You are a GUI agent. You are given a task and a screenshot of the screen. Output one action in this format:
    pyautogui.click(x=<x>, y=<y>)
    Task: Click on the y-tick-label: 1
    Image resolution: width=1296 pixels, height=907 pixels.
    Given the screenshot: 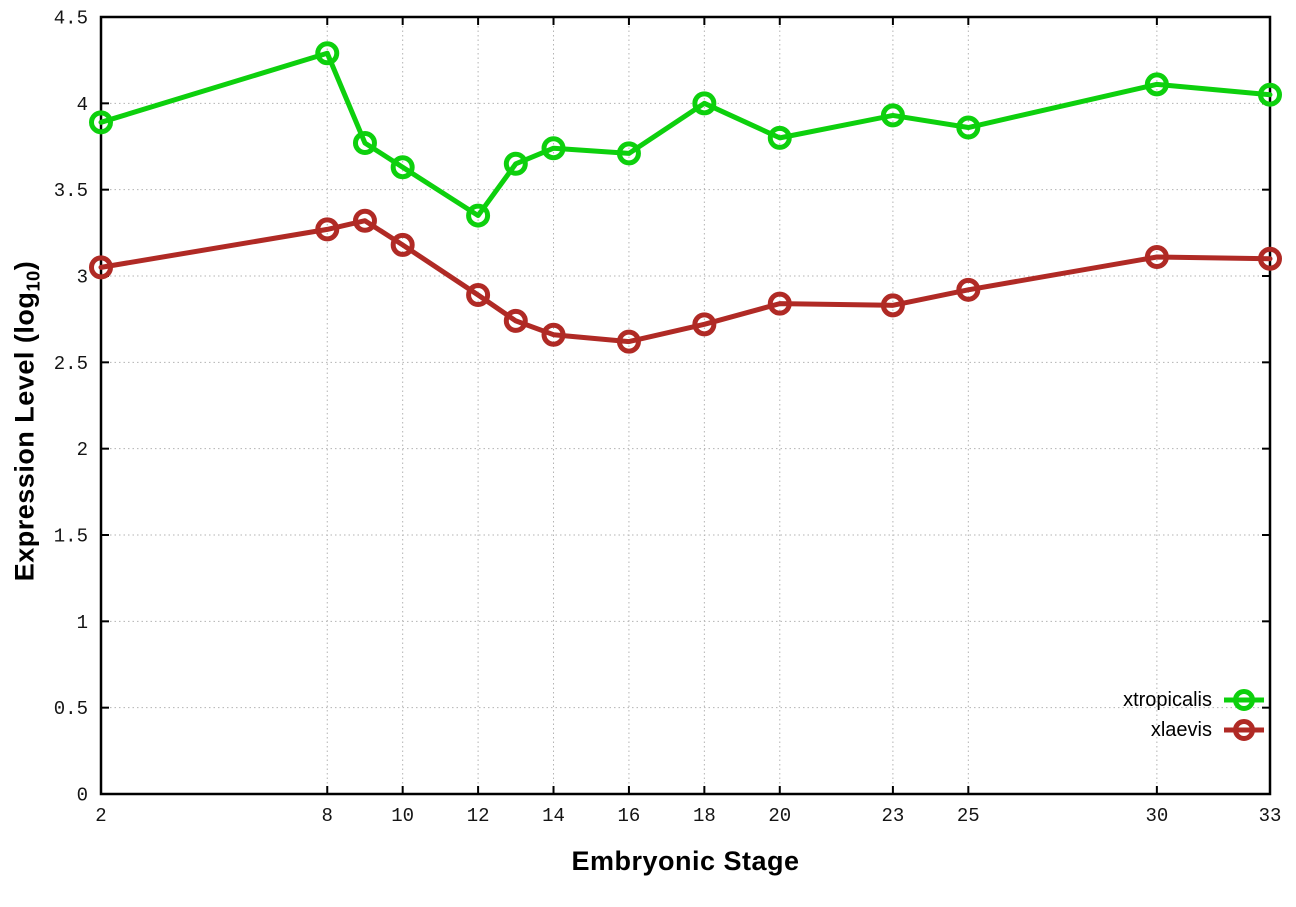 What is the action you would take?
    pyautogui.click(x=82, y=623)
    